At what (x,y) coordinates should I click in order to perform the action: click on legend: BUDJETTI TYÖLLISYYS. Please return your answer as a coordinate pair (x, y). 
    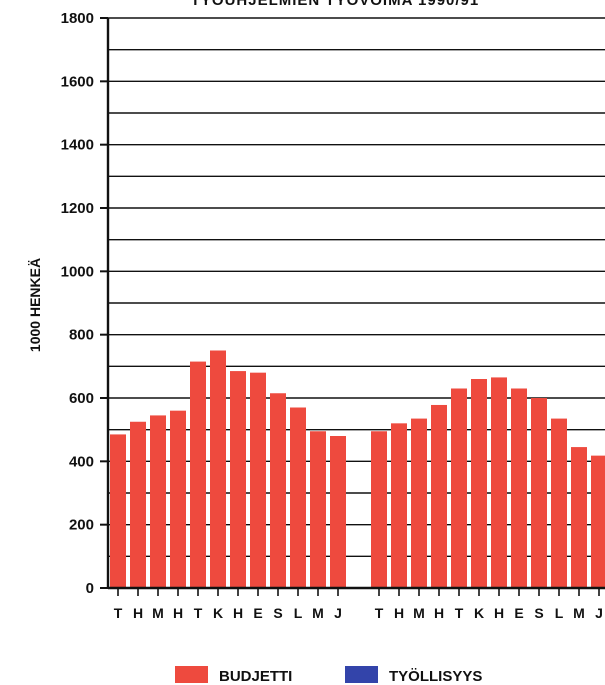
    Looking at the image, I should click on (328, 675).